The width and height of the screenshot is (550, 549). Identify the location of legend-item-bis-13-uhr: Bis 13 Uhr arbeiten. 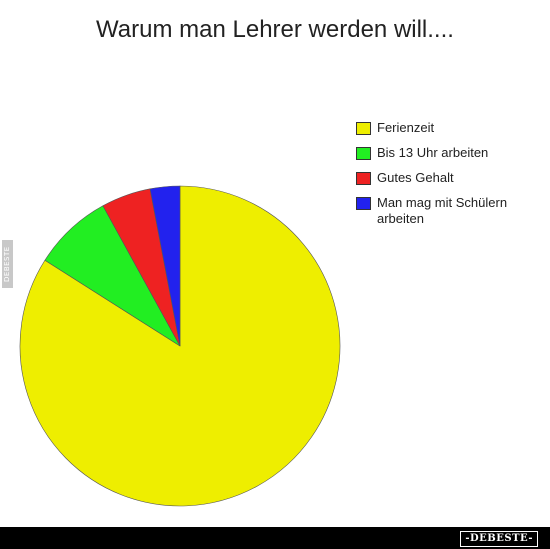
(446, 153).